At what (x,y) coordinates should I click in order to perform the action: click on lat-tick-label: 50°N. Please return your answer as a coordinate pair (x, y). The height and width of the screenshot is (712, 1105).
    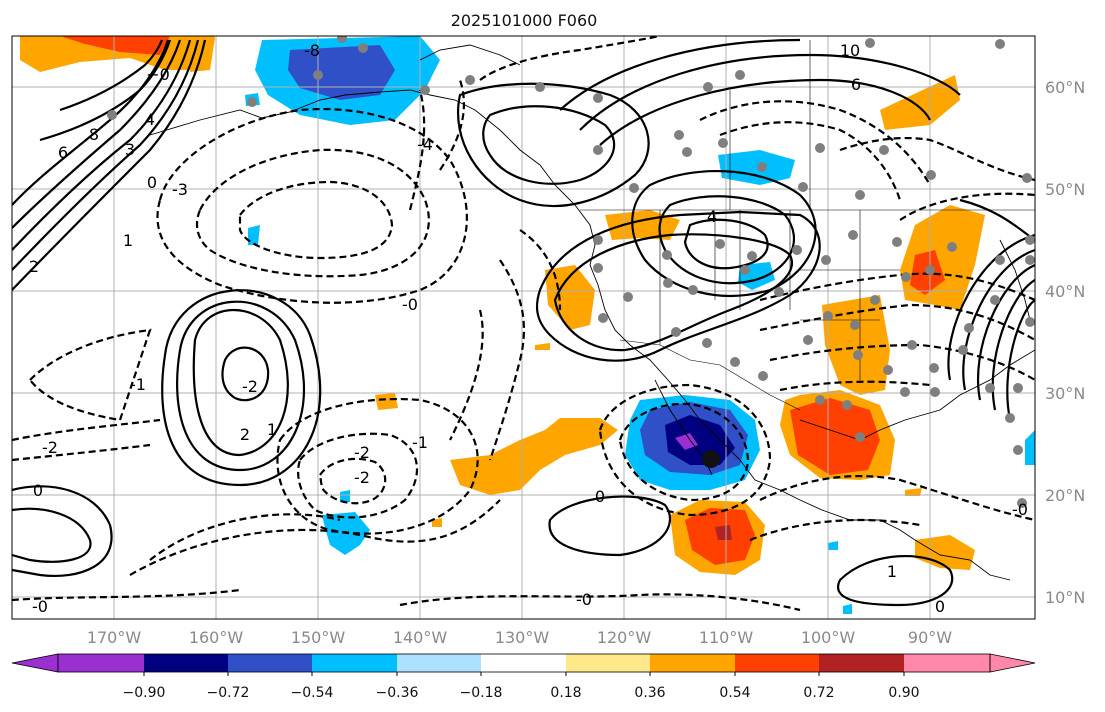
    Looking at the image, I should click on (1065, 189).